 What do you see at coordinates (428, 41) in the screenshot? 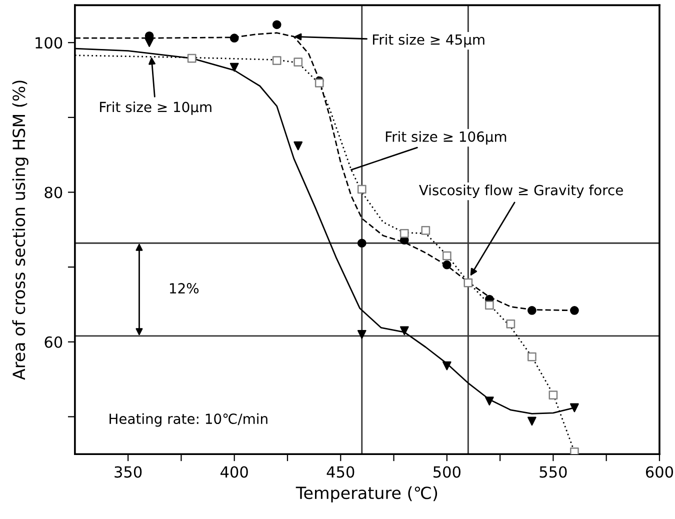
I see `annotation: Frit size ≥ 45μm` at bounding box center [428, 41].